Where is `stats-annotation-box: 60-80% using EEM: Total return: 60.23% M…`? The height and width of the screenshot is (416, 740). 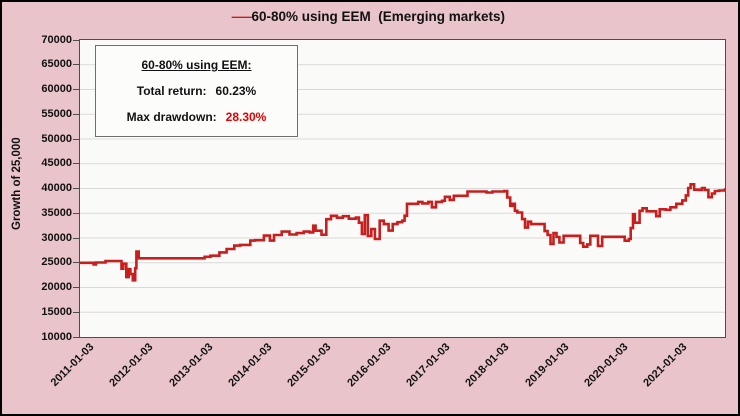 stats-annotation-box: 60-80% using EEM: Total return: 60.23% M… is located at coordinates (196, 91).